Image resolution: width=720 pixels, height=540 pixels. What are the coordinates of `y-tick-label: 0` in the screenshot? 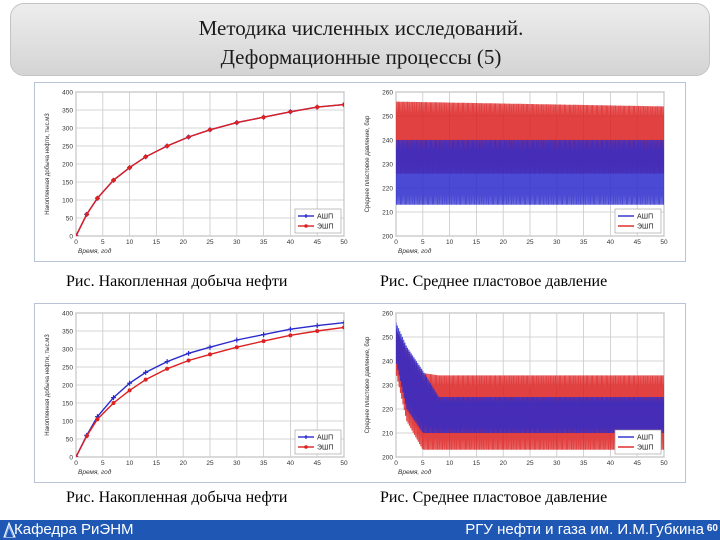 It's located at (71, 458).